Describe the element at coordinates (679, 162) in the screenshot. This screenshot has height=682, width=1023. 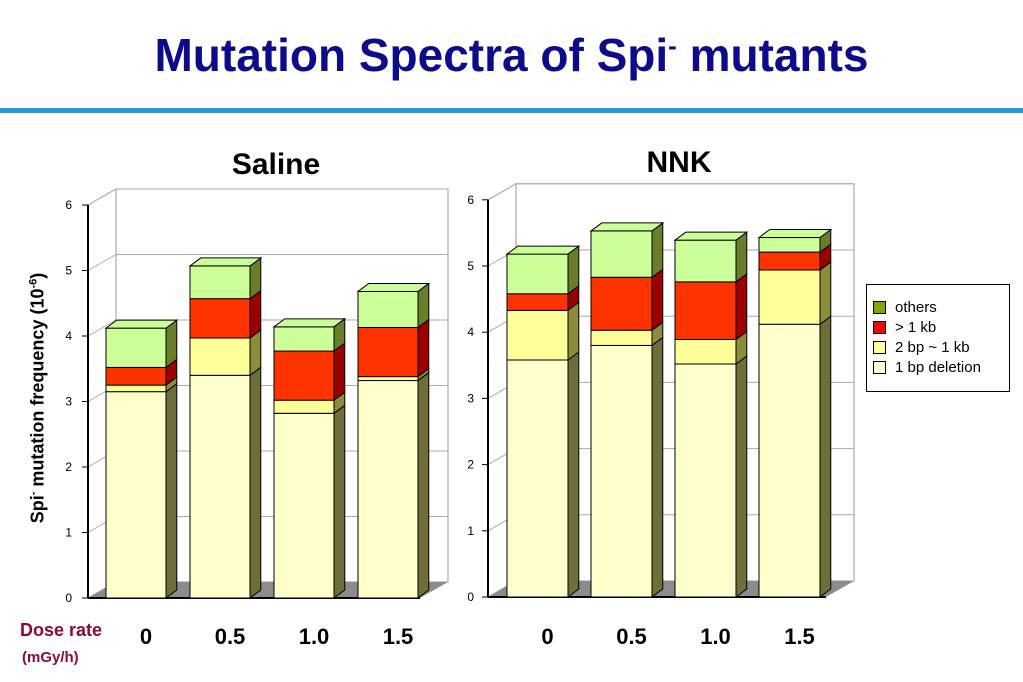
I see `panel-title: NNK` at that location.